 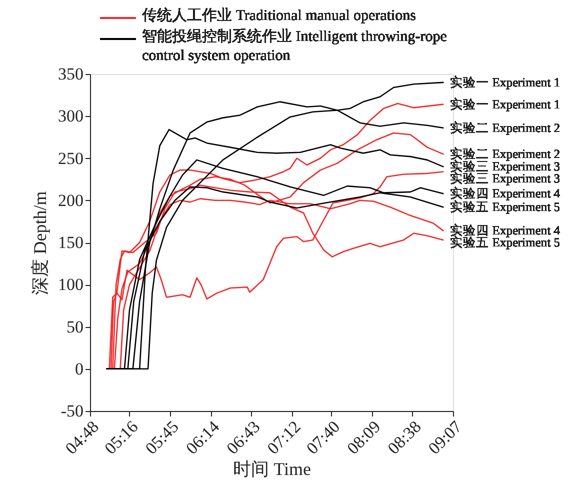 I want to click on y-tick-label: 0, so click(x=79, y=368).